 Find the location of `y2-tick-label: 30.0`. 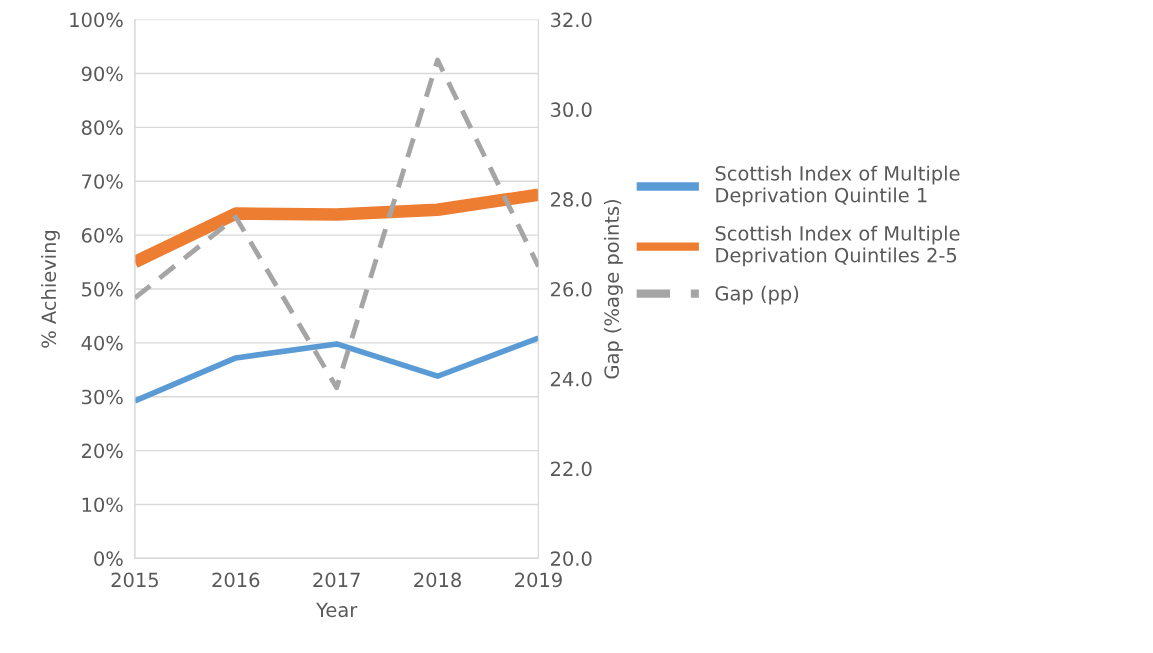

y2-tick-label: 30.0 is located at coordinates (571, 110).